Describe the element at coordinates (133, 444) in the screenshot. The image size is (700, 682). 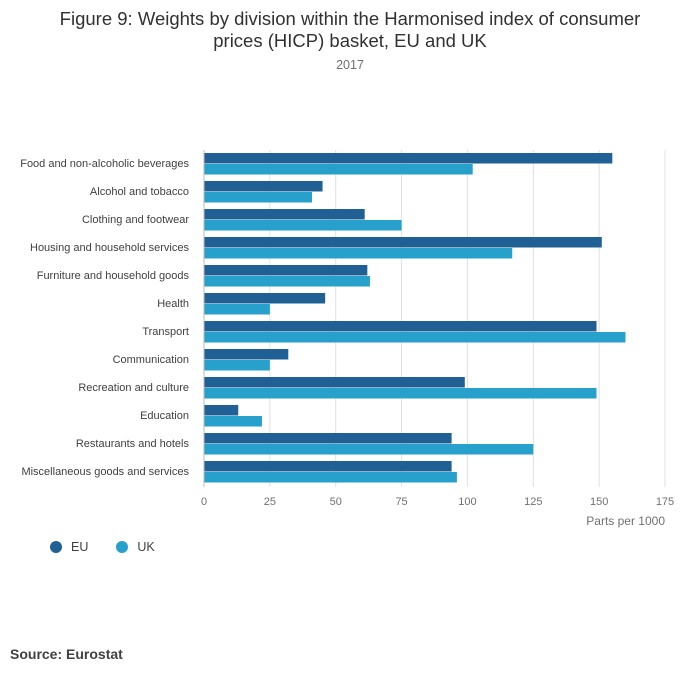
I see `category-label: Restaurants and hotels` at that location.